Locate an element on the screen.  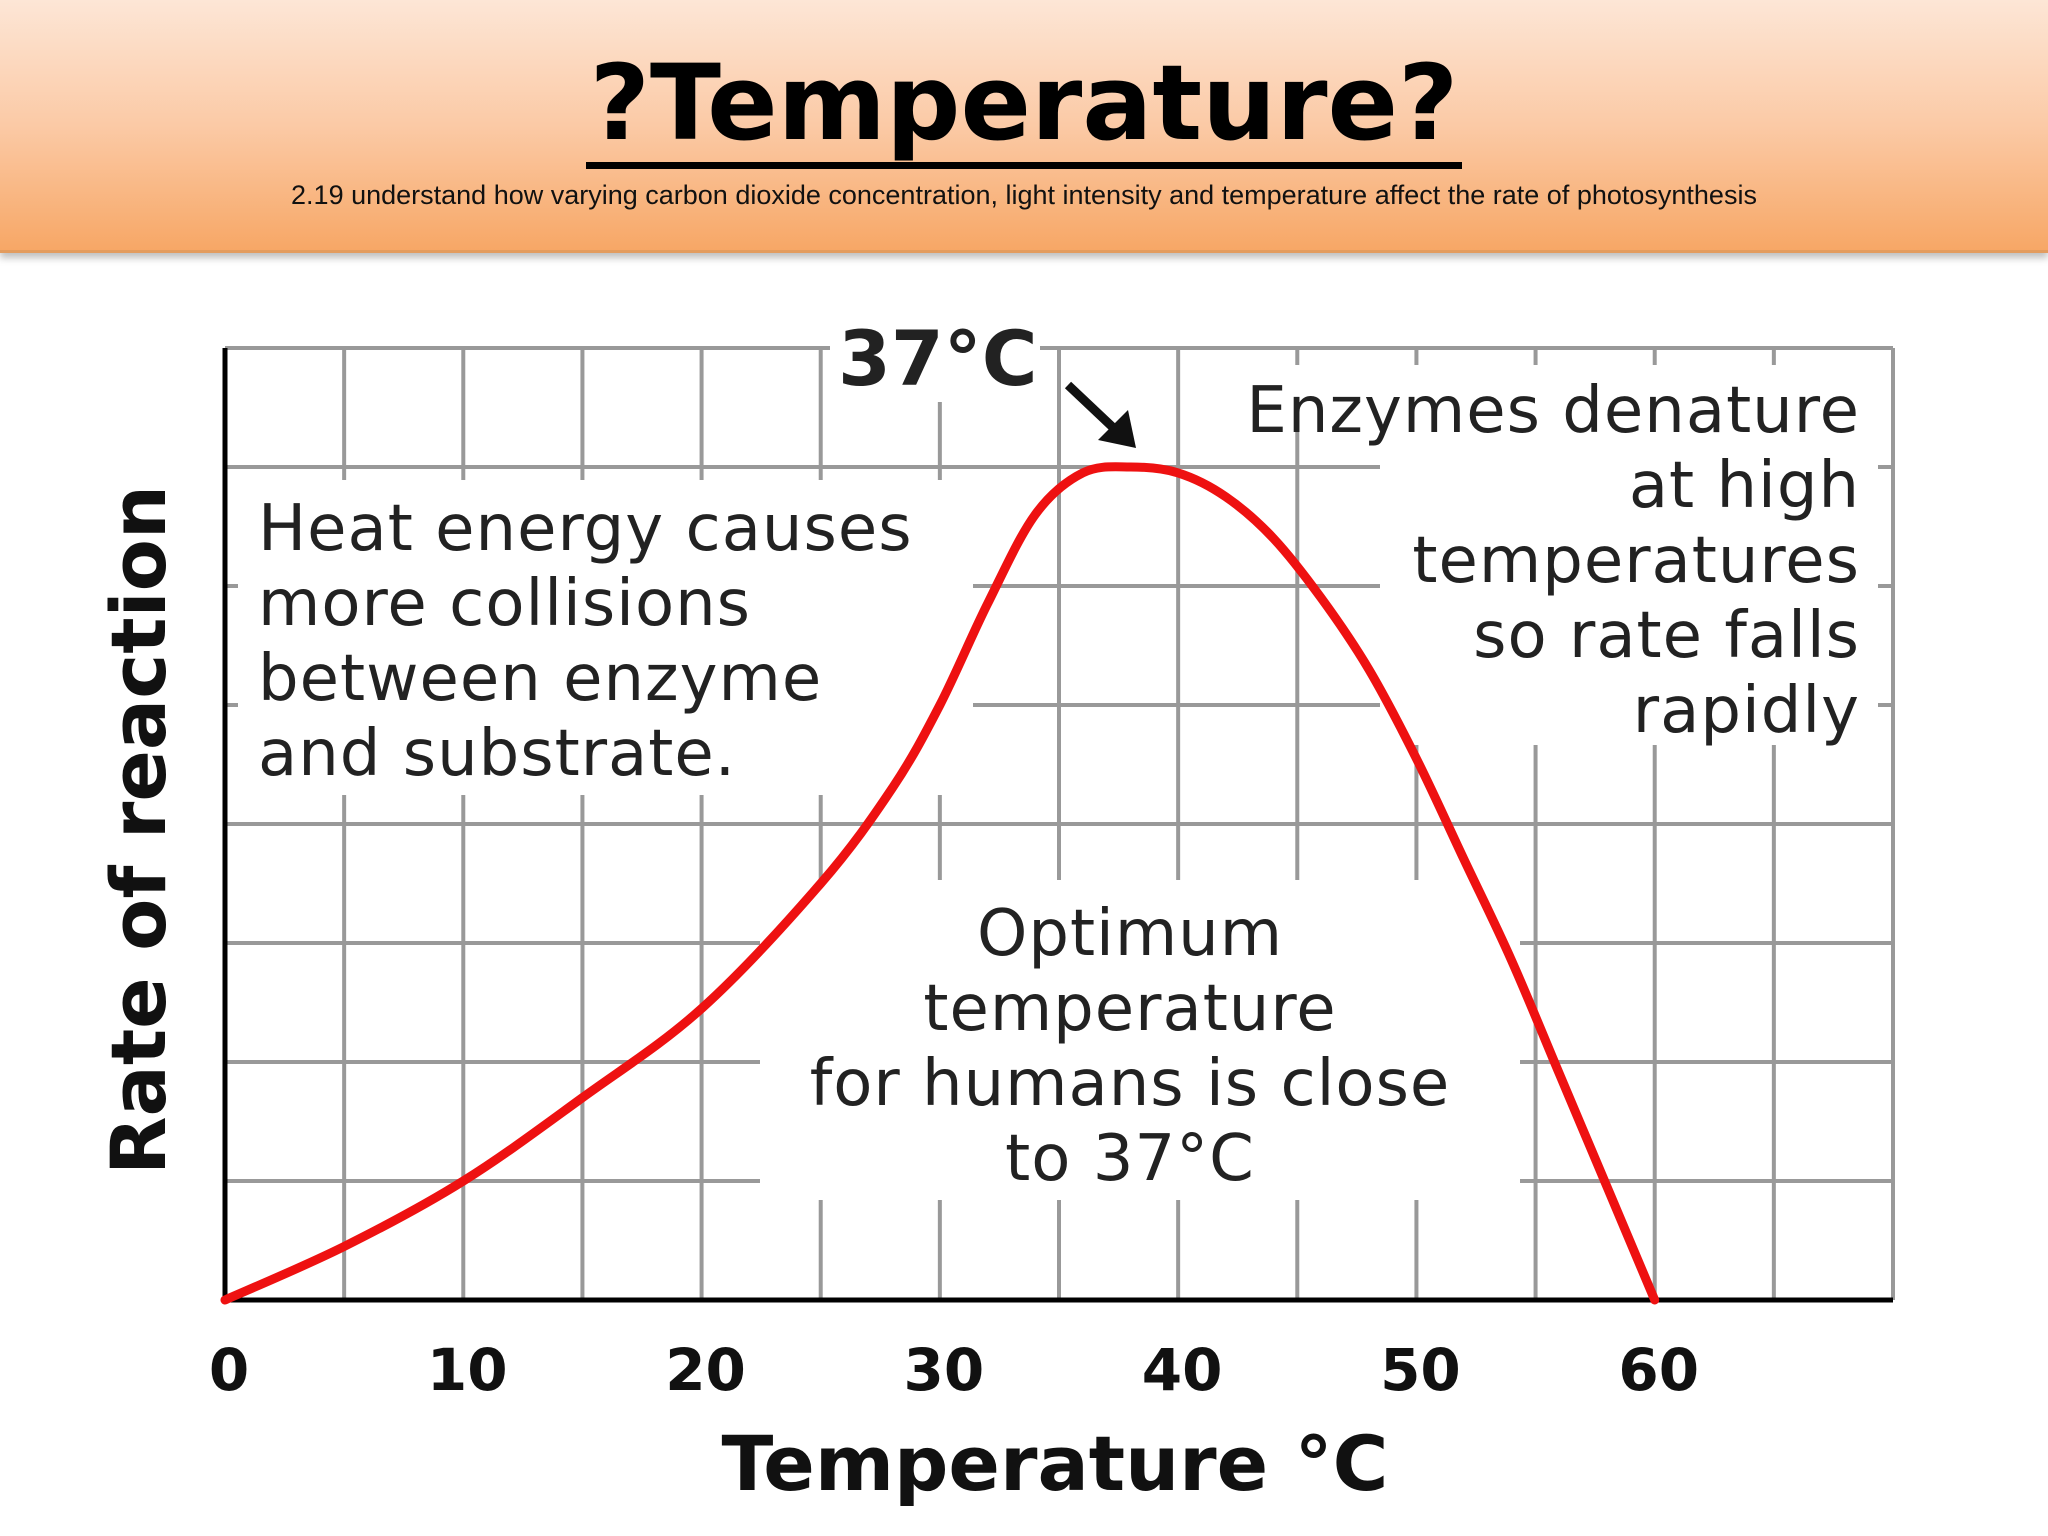
right-annotation-line: so rate falls is located at coordinates (1666, 636).